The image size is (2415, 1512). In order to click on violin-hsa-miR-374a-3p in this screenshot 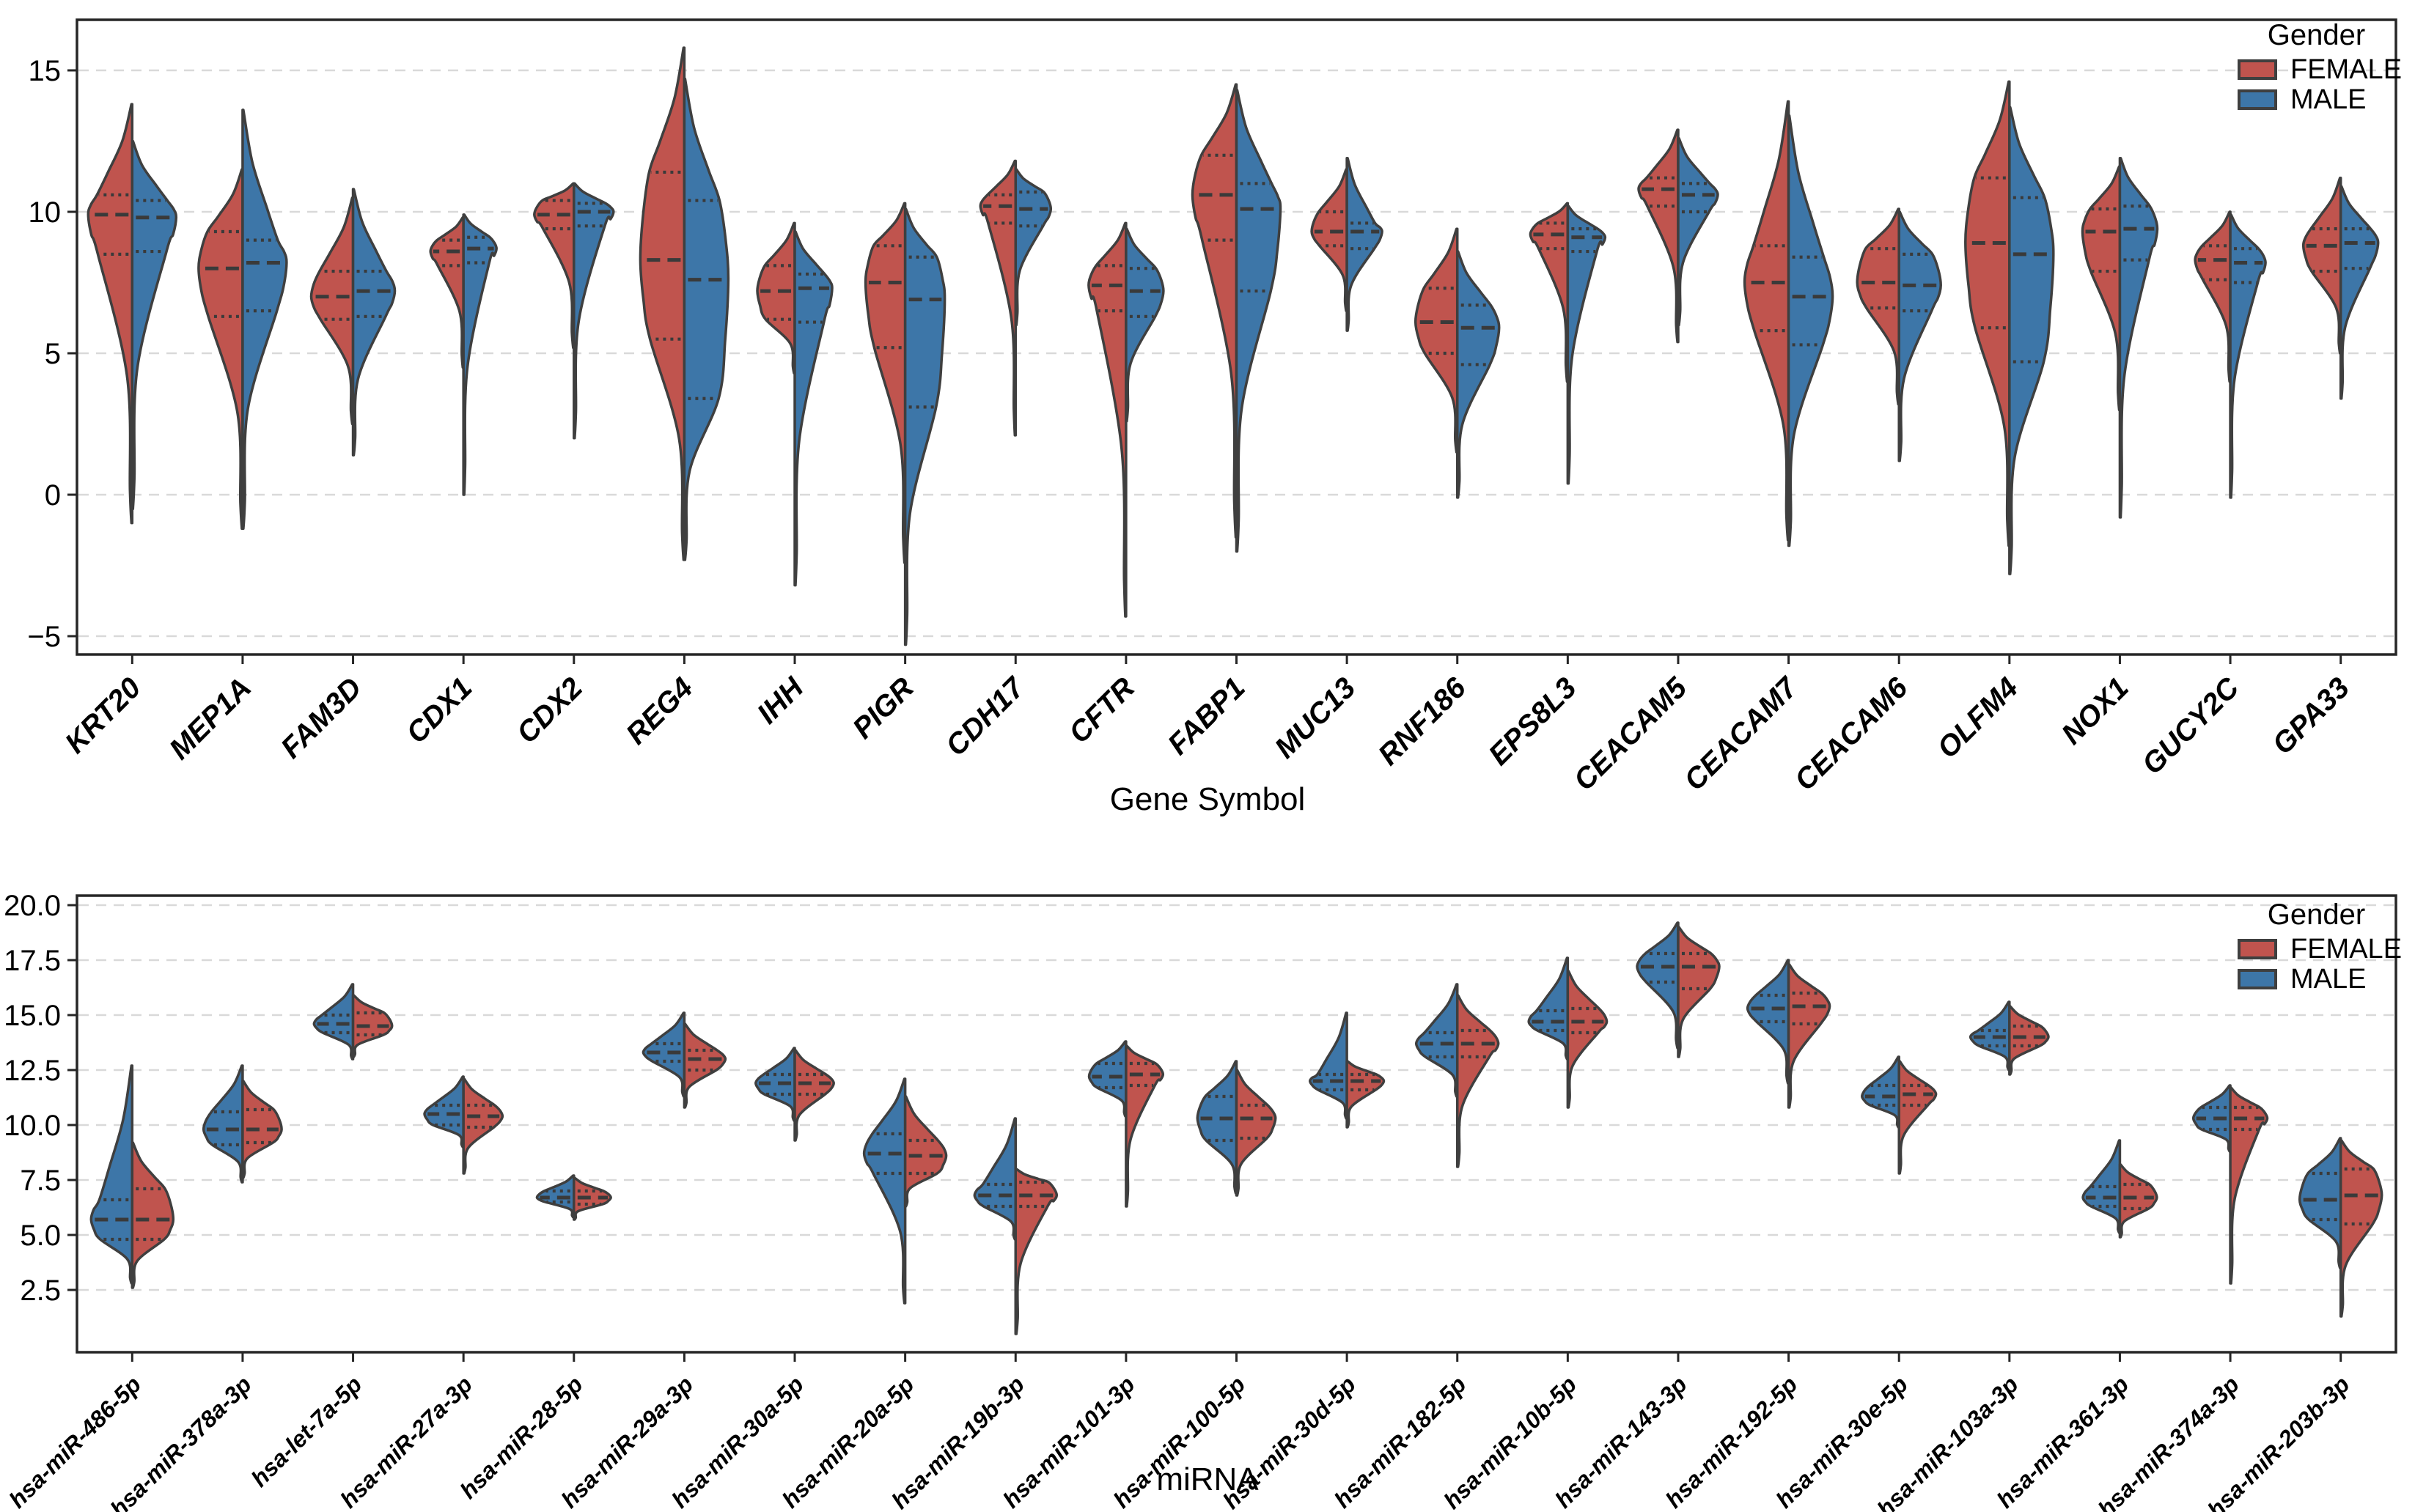, I will do `click(2230, 1184)`.